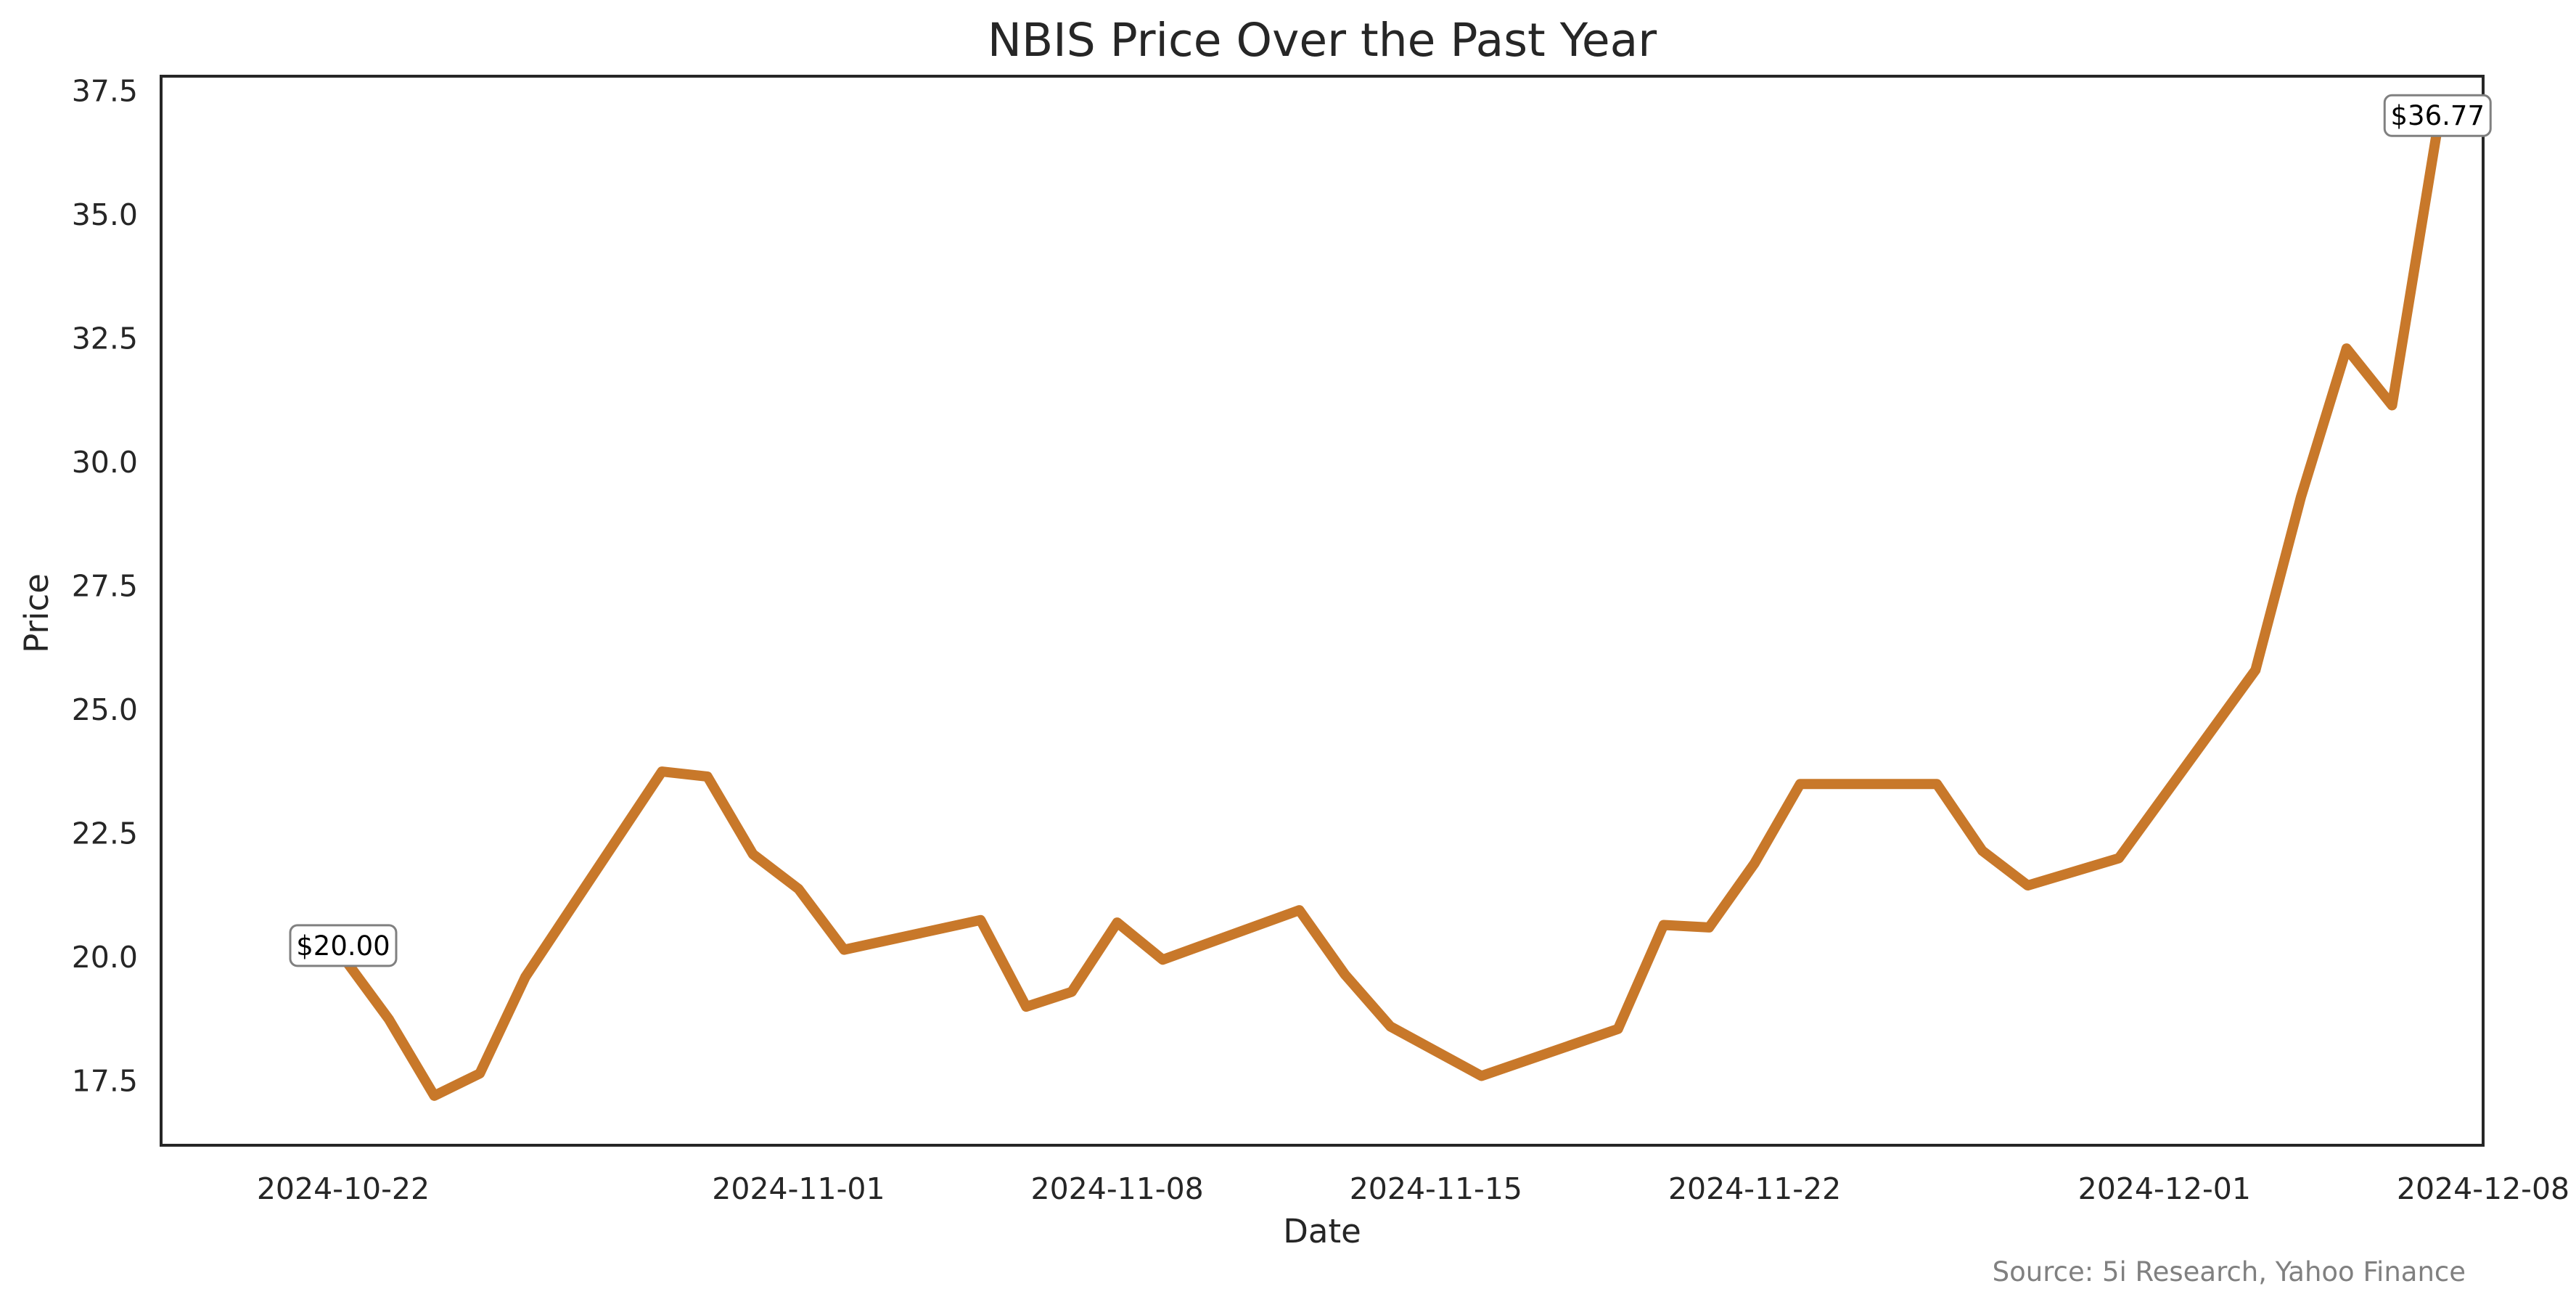 The width and height of the screenshot is (2576, 1310). What do you see at coordinates (105, 462) in the screenshot?
I see `y-tick-label: 30.0` at bounding box center [105, 462].